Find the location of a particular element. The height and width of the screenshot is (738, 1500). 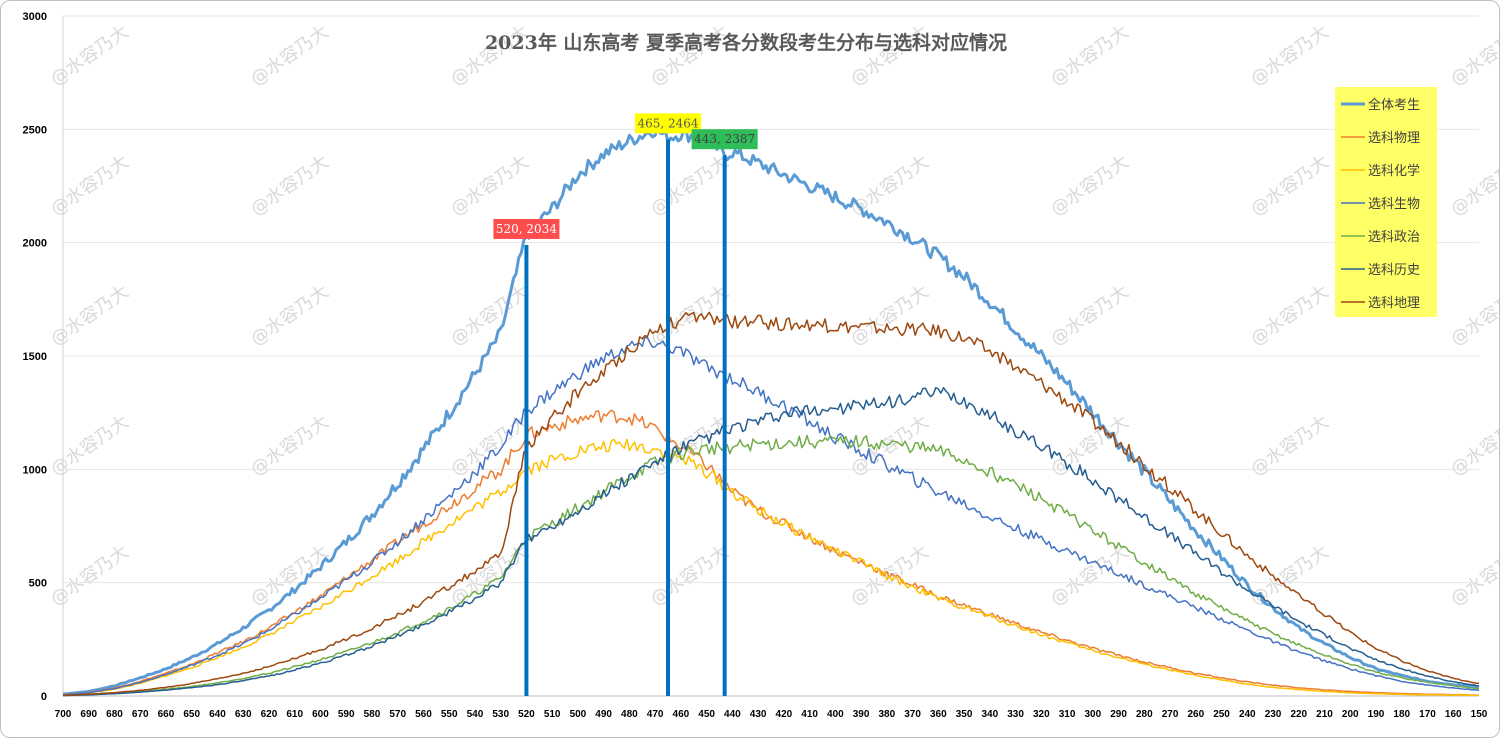

chart-title: 2023年 山东高考 夏季高考各分数段考生分布与选科对应情况 is located at coordinates (746, 42).